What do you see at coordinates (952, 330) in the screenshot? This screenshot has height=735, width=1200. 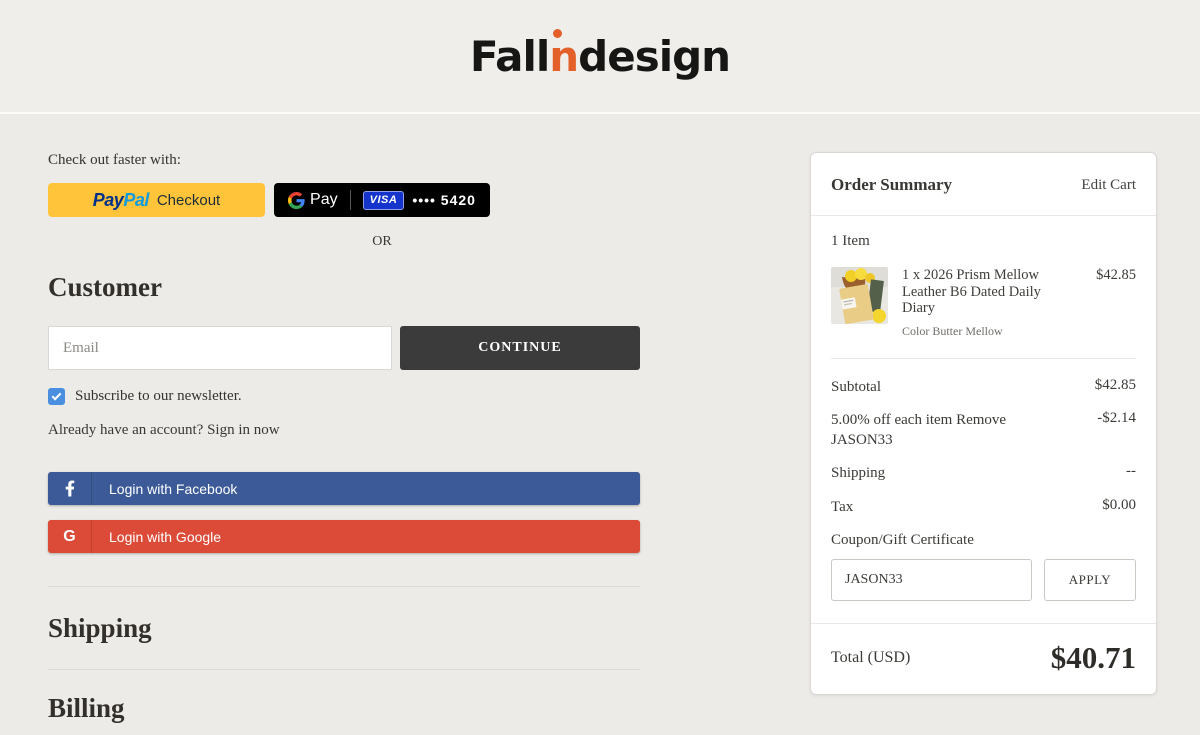 I see `product-variant: Color Butter Mellow` at bounding box center [952, 330].